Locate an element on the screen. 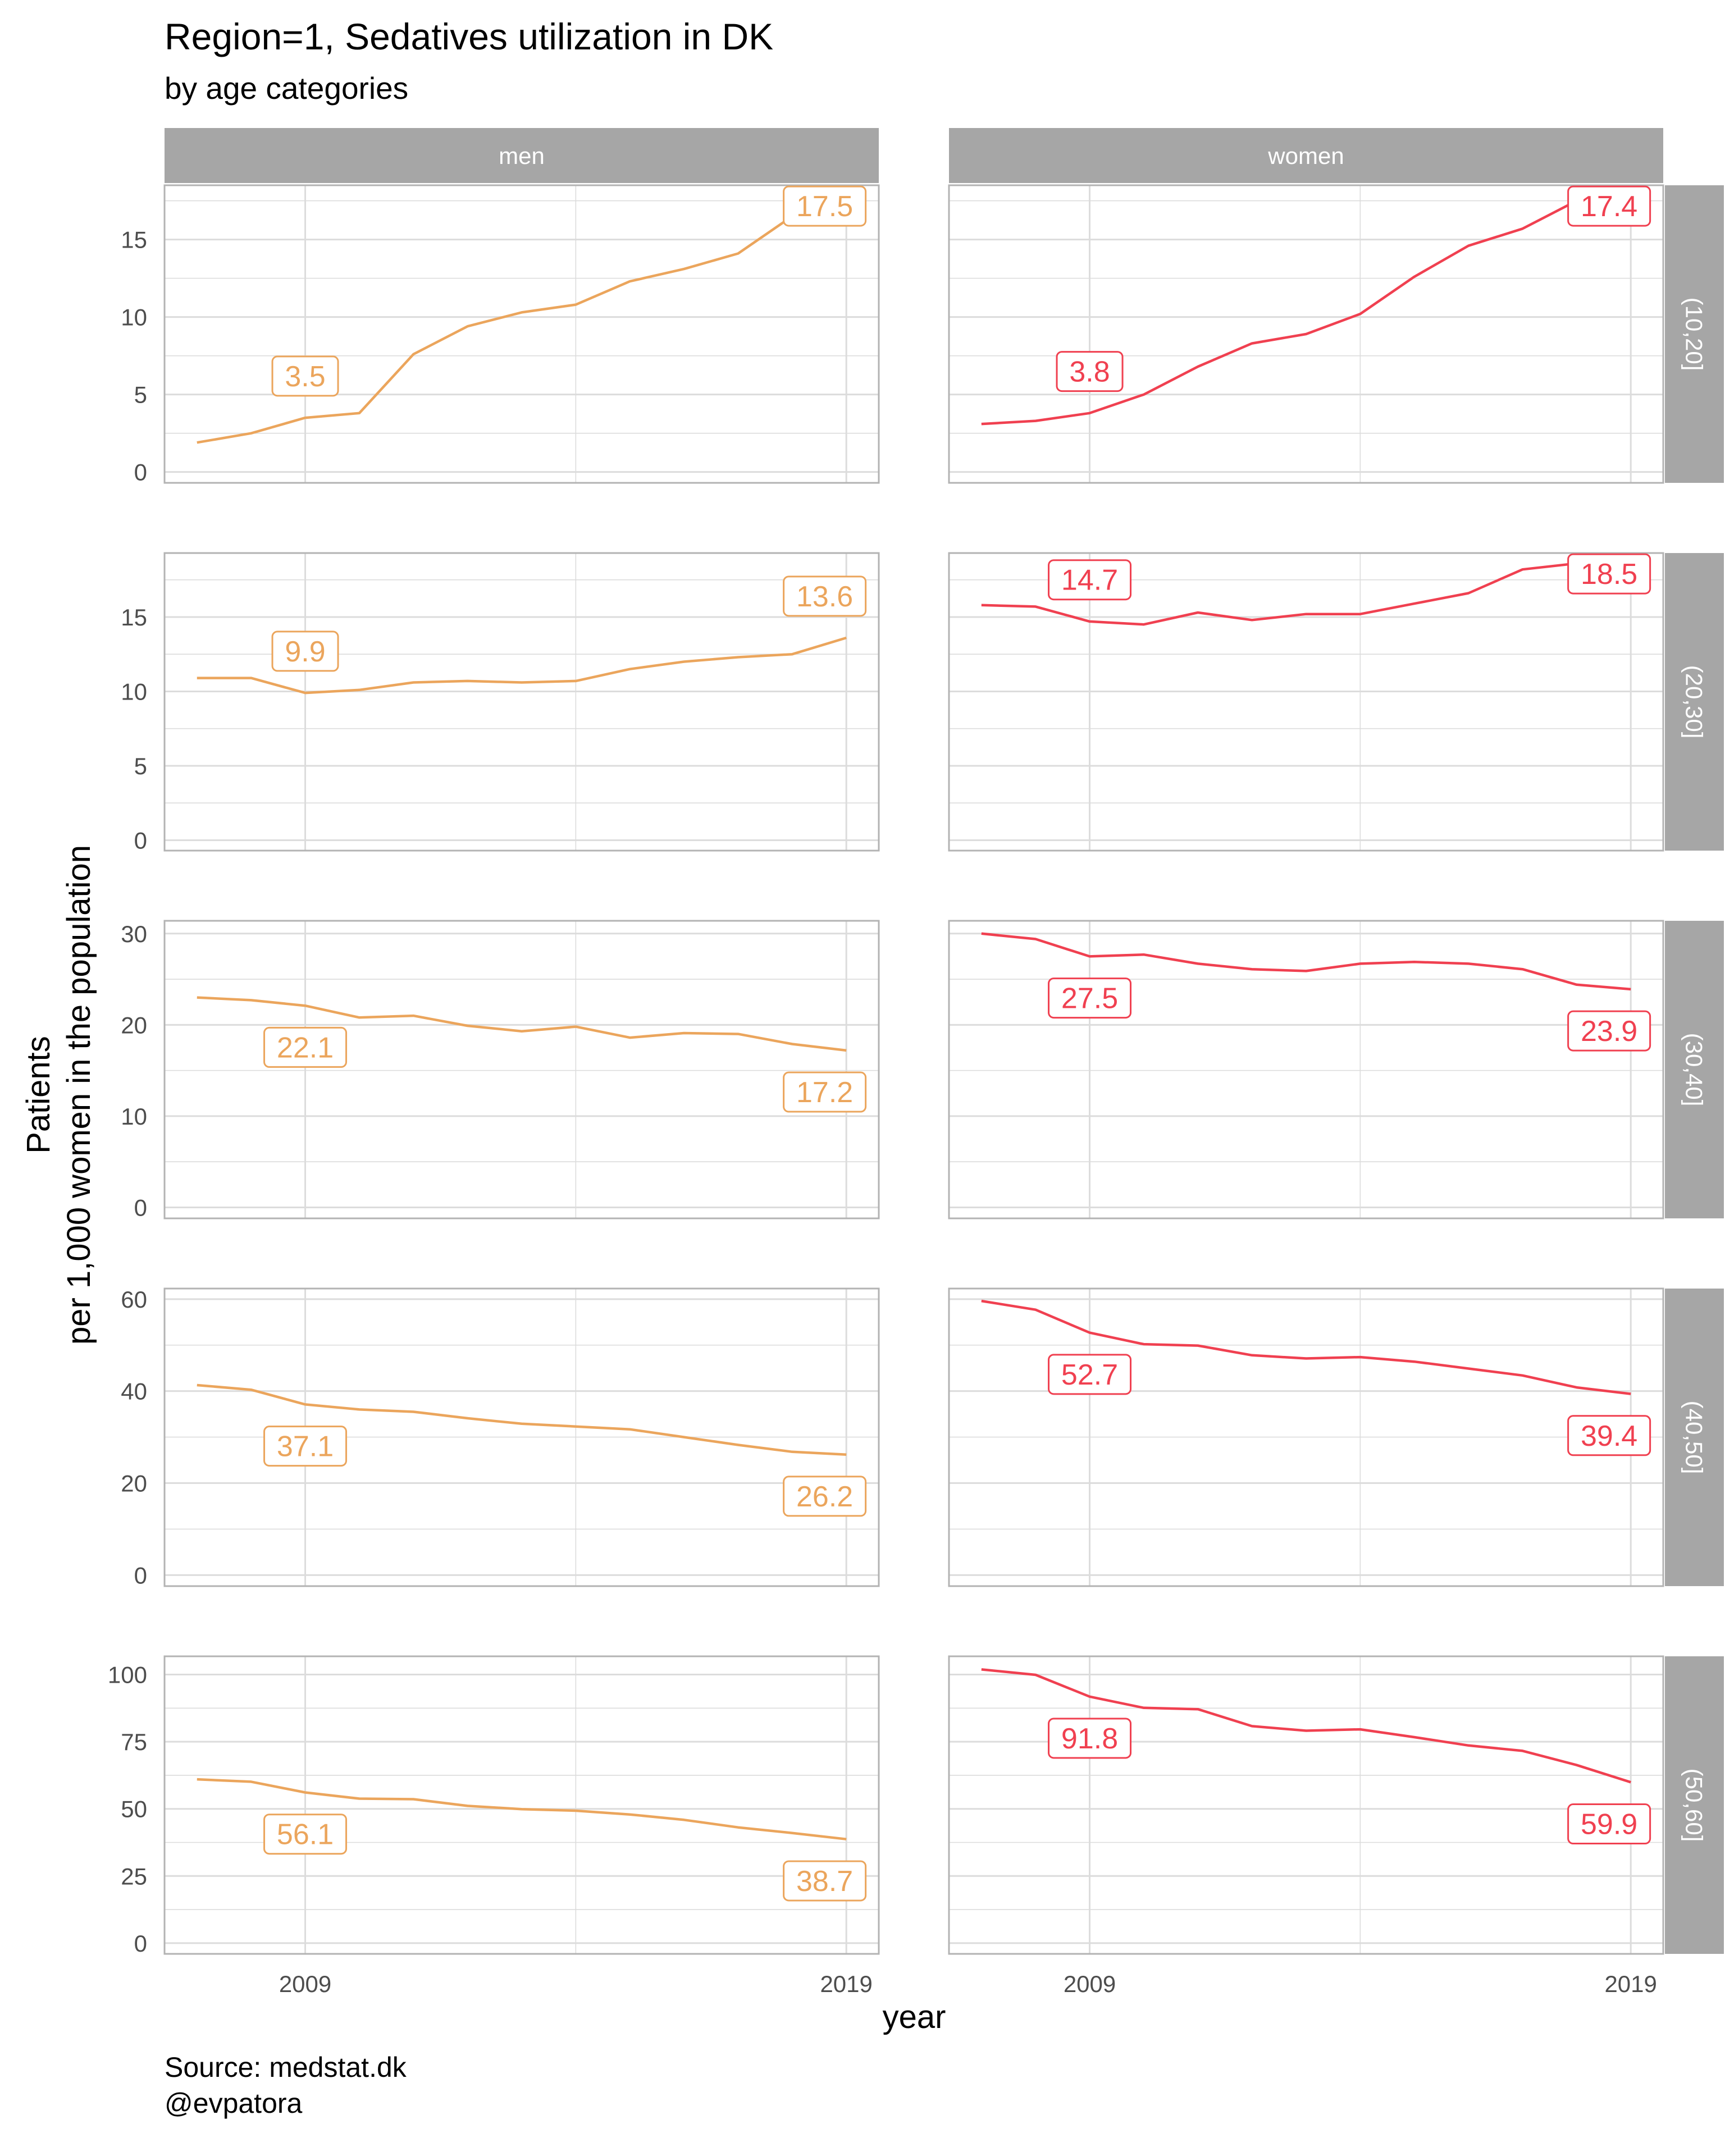 This screenshot has height=2156, width=1725. data-label: 17.5 is located at coordinates (825, 206).